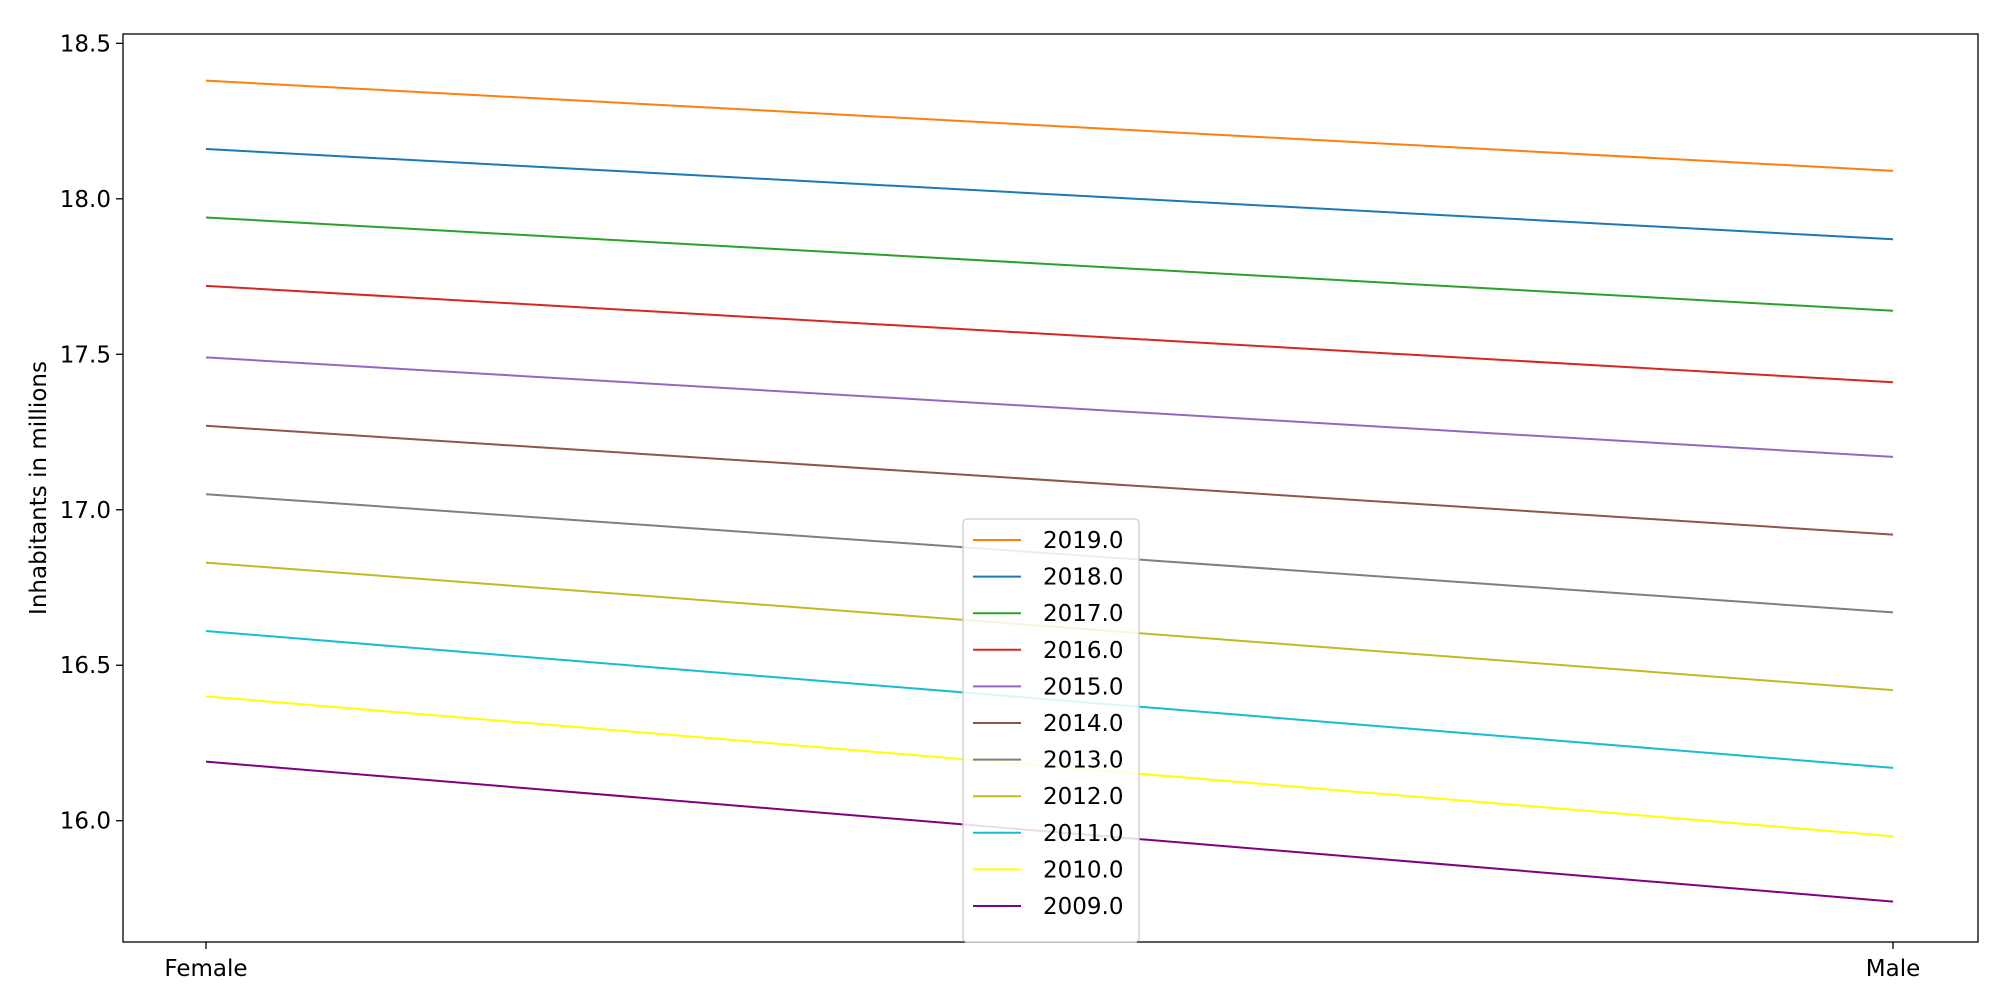  I want to click on series-line-2017.0, so click(1049, 264).